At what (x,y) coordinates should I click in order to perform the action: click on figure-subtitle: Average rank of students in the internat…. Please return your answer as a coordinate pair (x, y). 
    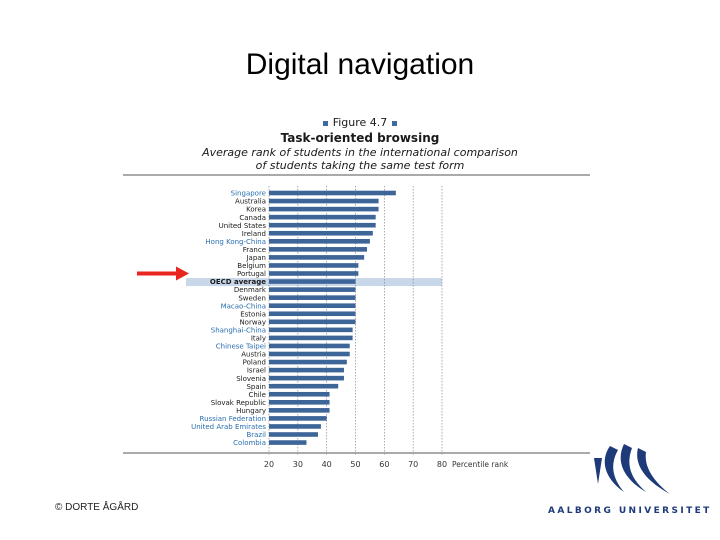
    Looking at the image, I should click on (360, 159).